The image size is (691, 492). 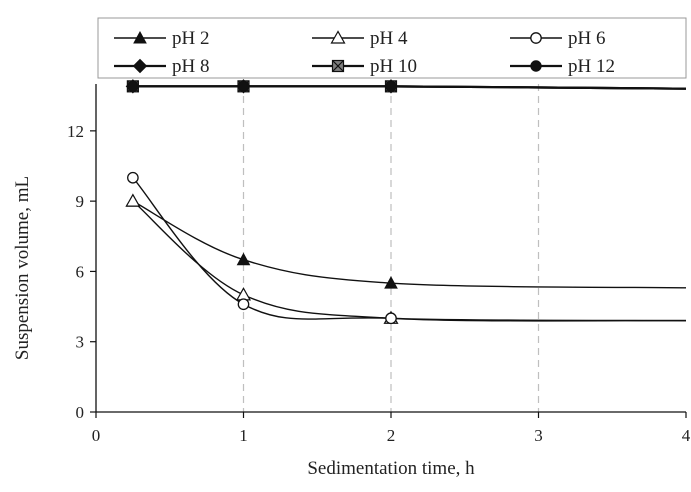 I want to click on y-tick-label: 9, so click(x=80, y=201).